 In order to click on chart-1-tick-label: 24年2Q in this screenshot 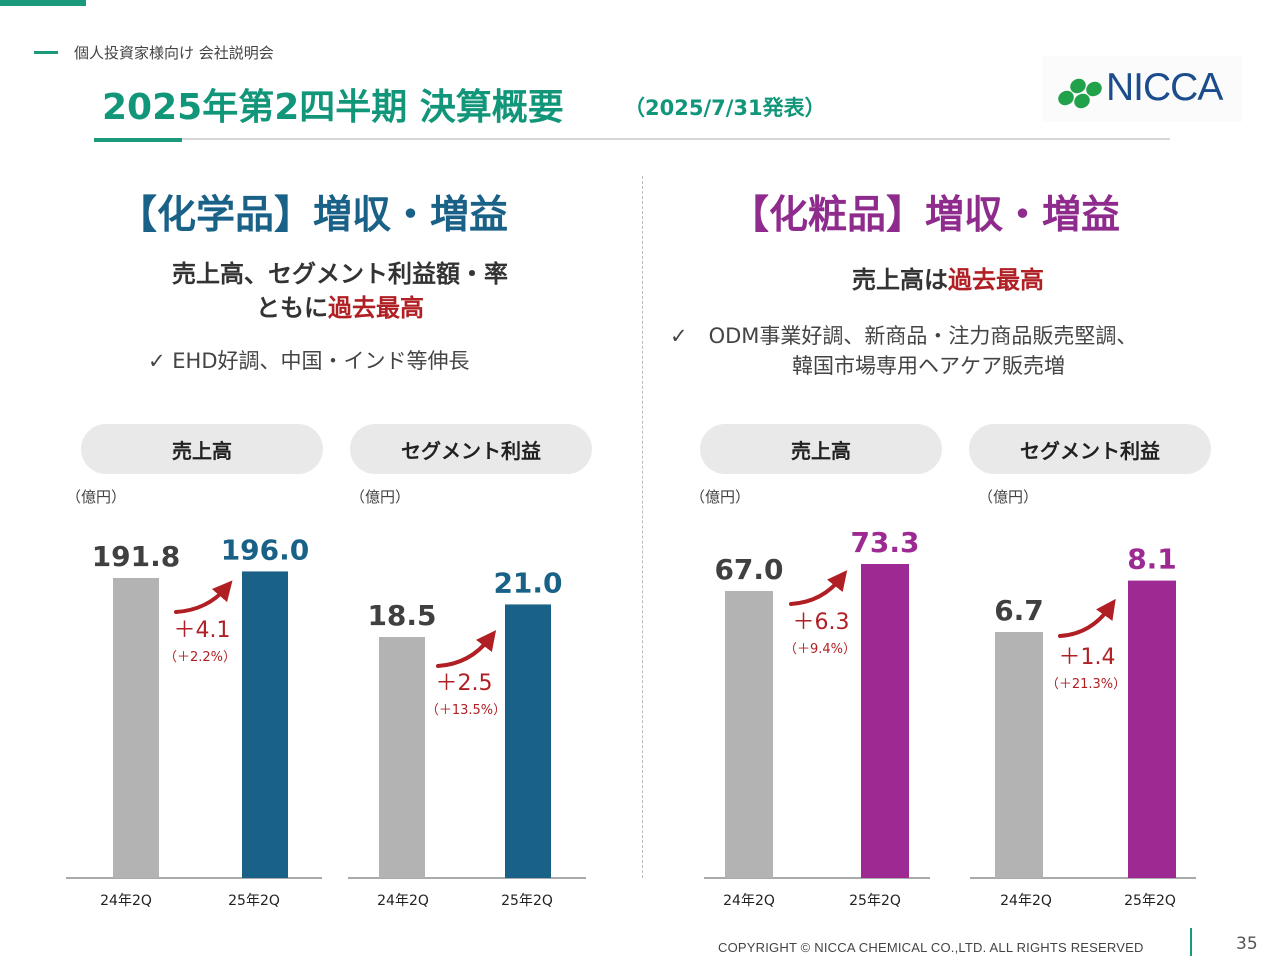, I will do `click(126, 901)`.